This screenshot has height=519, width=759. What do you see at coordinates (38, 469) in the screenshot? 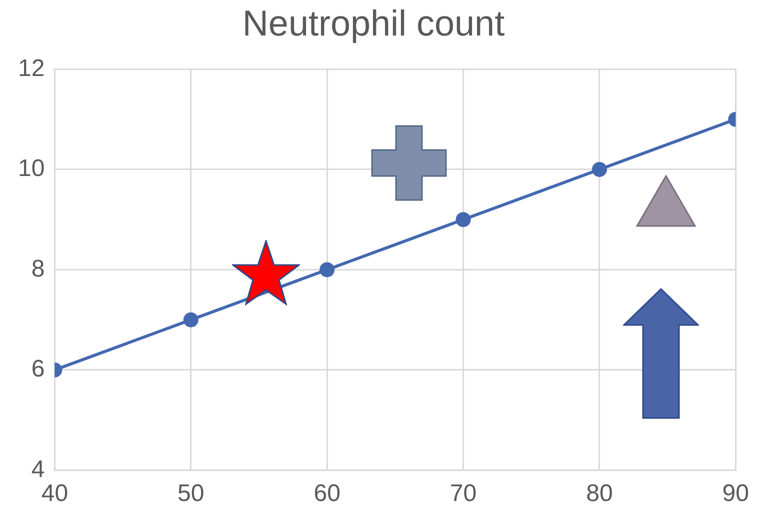
I see `y-tick-label: 4` at bounding box center [38, 469].